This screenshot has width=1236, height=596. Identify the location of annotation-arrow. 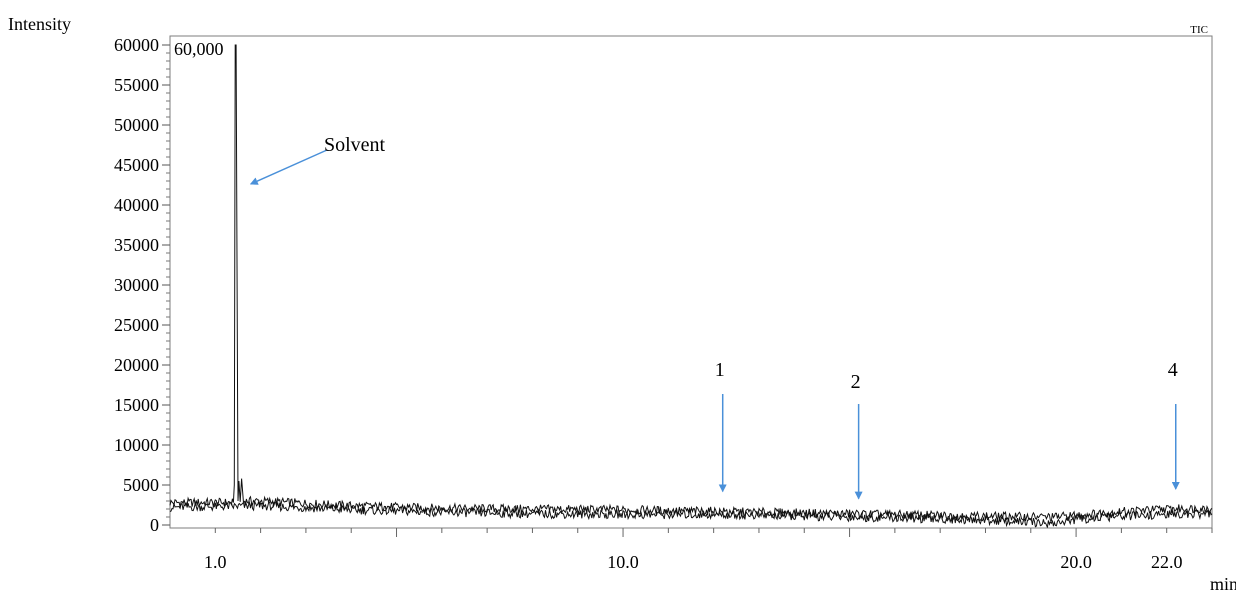
(288, 167).